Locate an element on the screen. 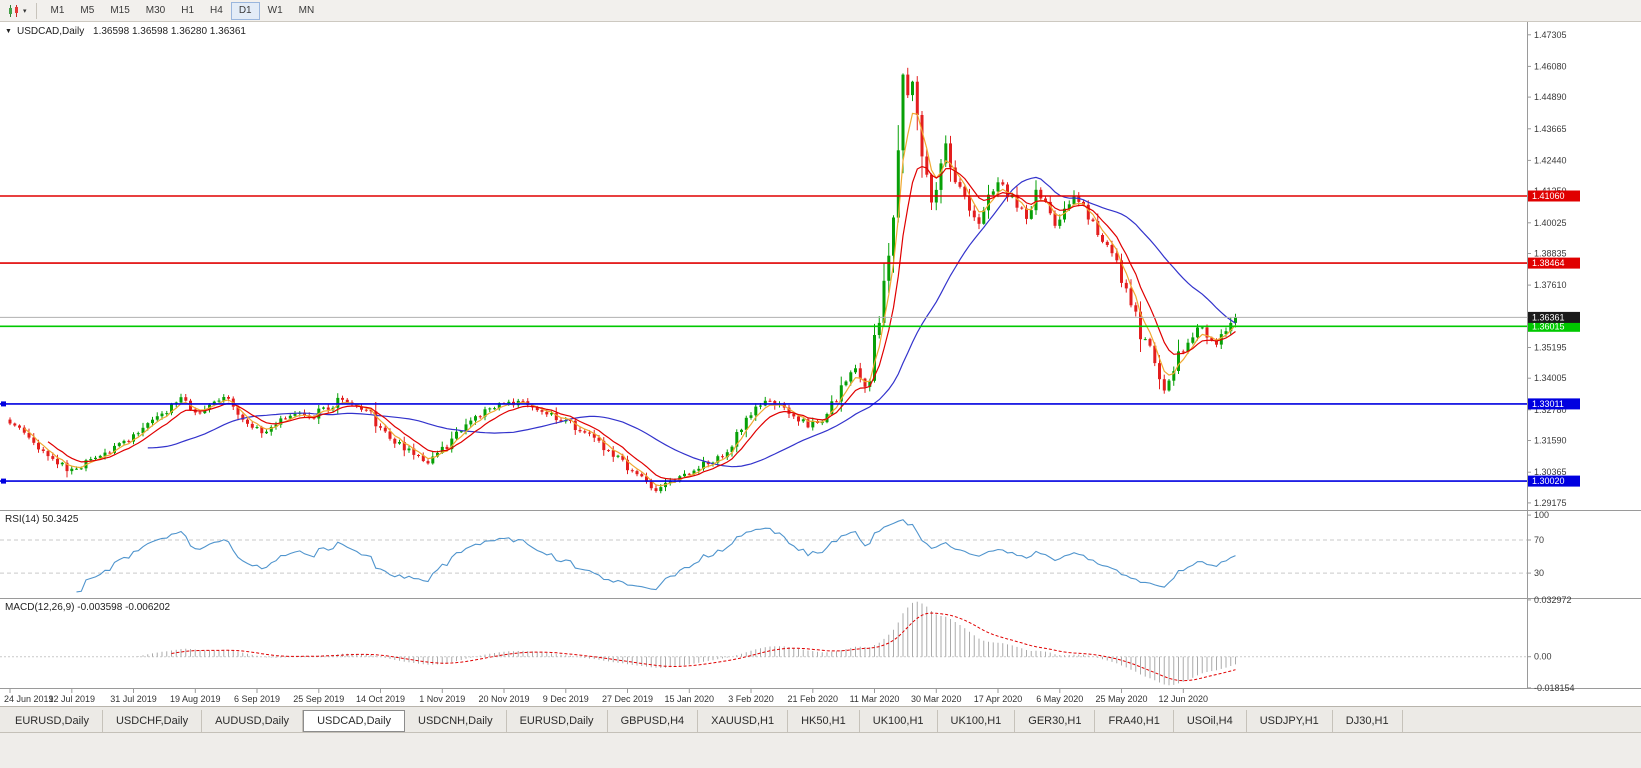 The height and width of the screenshot is (768, 1641). svg-text: 25 Sep 2019 is located at coordinates (318, 699).